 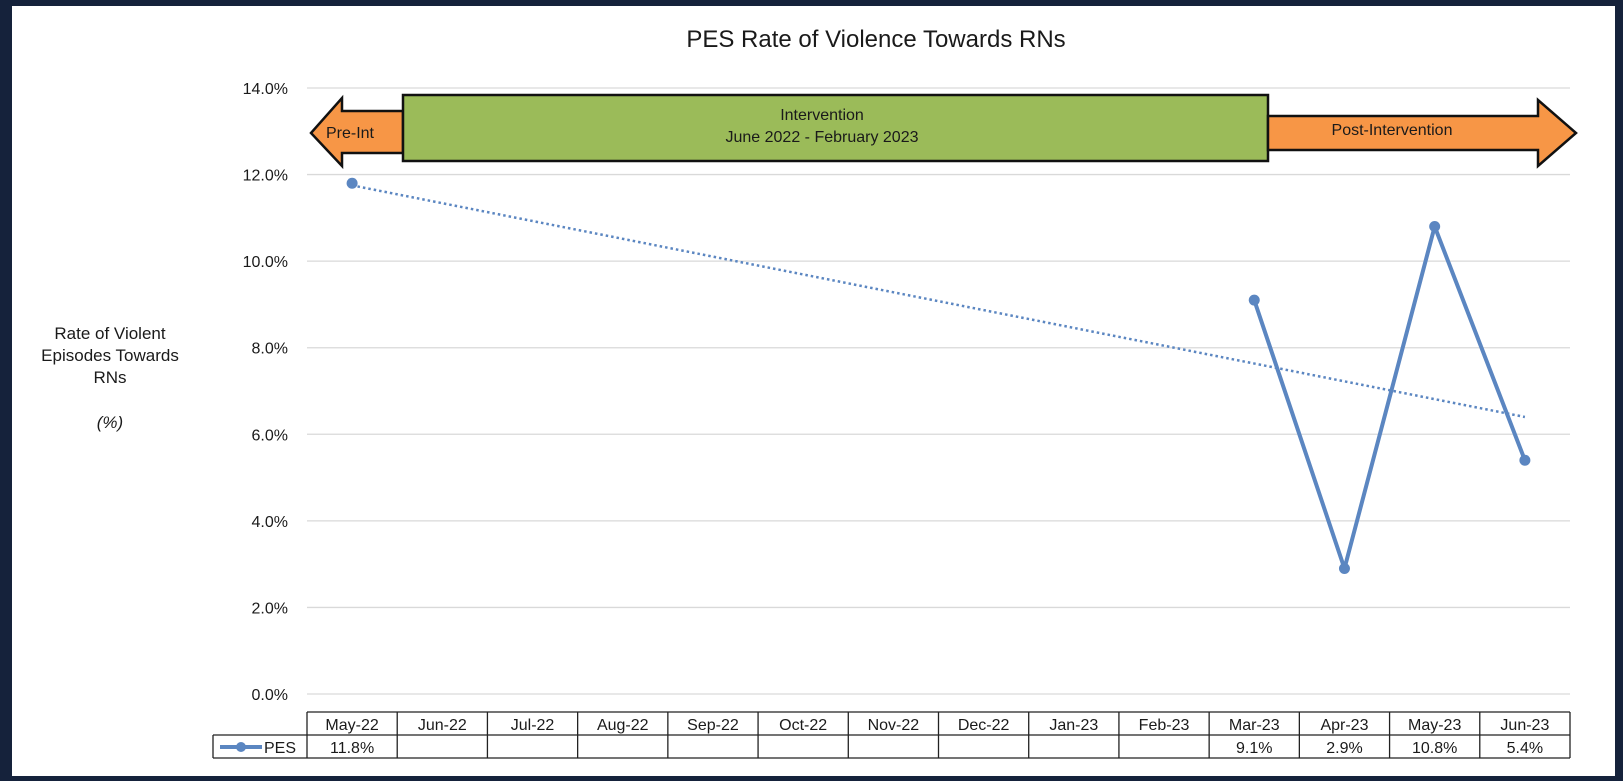 I want to click on x-tick-label: Mar-23, so click(x=1254, y=725).